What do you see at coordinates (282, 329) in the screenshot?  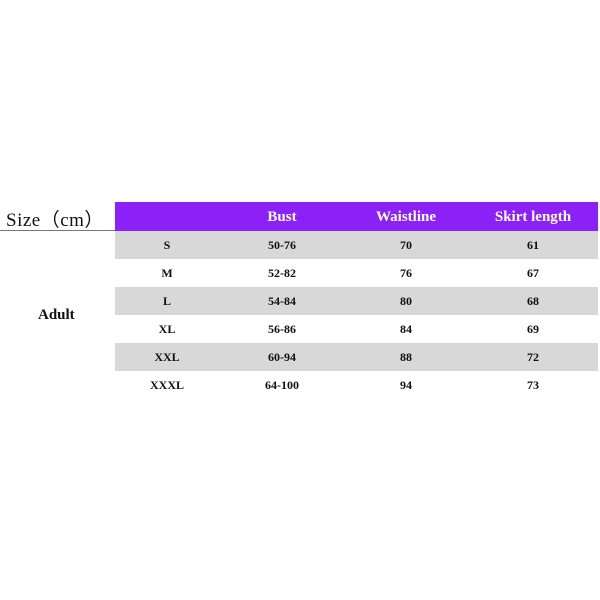 I see `cell-bust: 56-86` at bounding box center [282, 329].